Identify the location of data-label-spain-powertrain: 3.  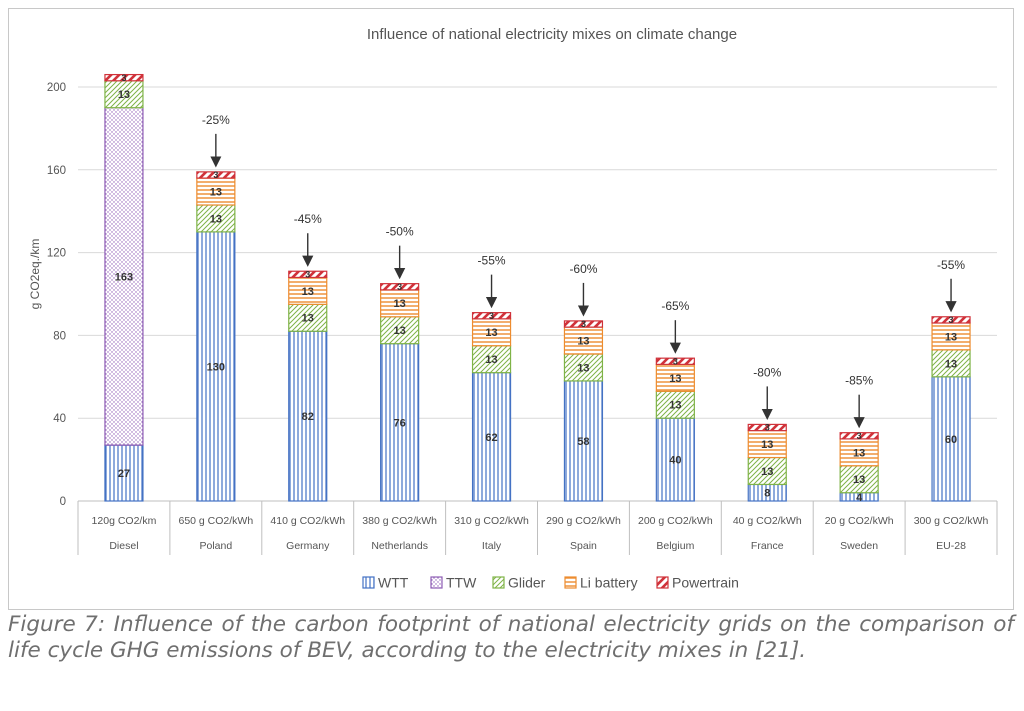
(583, 324).